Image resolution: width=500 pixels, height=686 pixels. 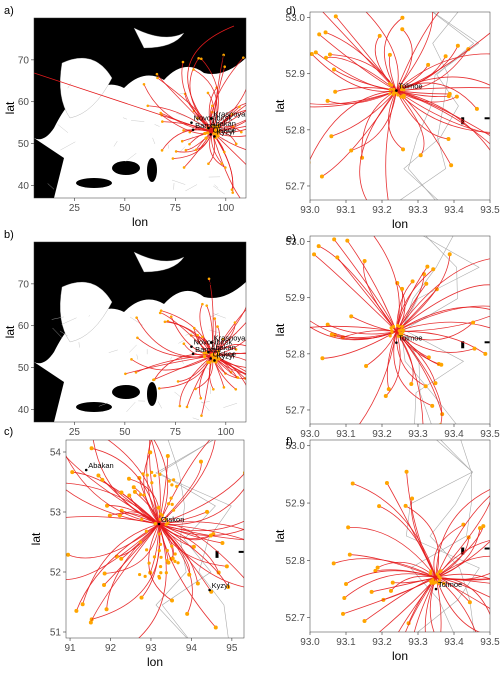 What do you see at coordinates (291, 11) in the screenshot?
I see `panel-tag: d)` at bounding box center [291, 11].